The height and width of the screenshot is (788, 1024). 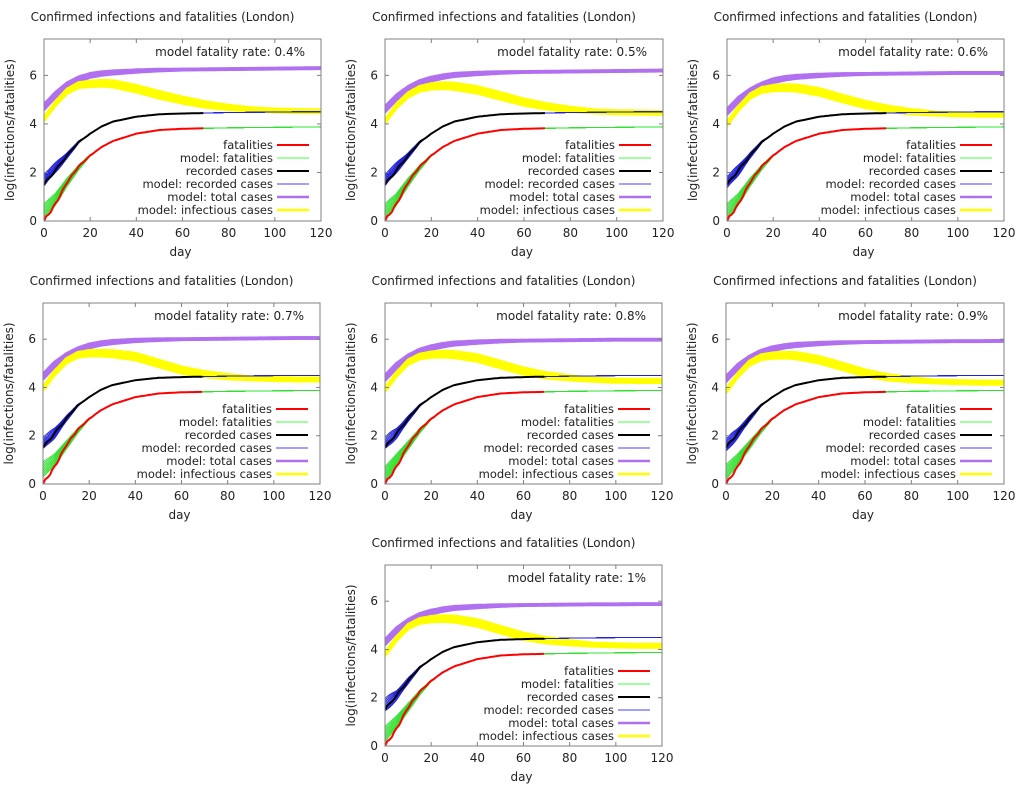 I want to click on y-tick-label: 6, so click(x=32, y=339).